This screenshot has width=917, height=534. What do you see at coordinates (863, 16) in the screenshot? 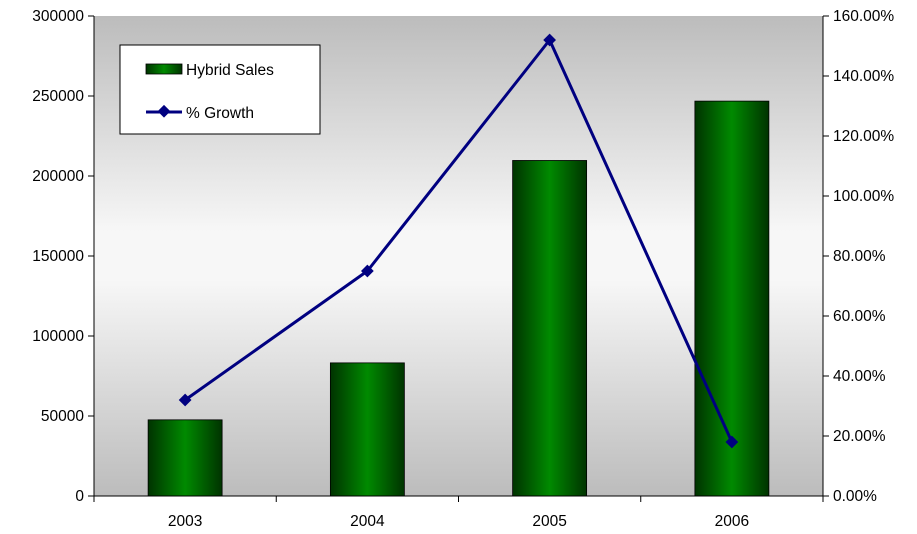
I see `y-right-tick-label: 160.00%` at bounding box center [863, 16].